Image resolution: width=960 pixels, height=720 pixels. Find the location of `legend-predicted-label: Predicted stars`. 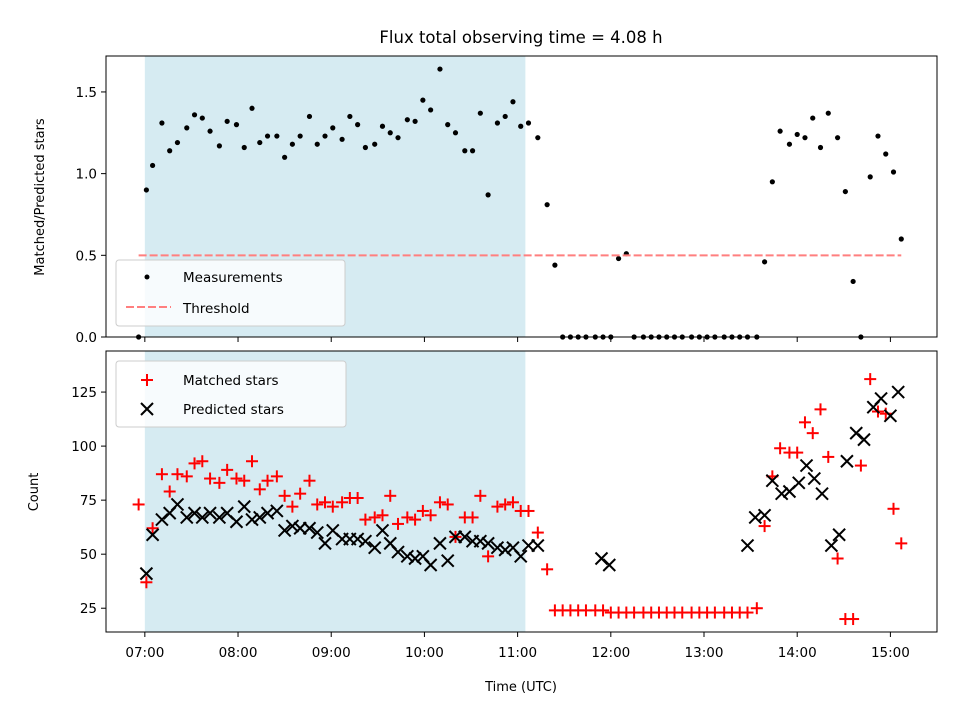

legend-predicted-label: Predicted stars is located at coordinates (233, 410).